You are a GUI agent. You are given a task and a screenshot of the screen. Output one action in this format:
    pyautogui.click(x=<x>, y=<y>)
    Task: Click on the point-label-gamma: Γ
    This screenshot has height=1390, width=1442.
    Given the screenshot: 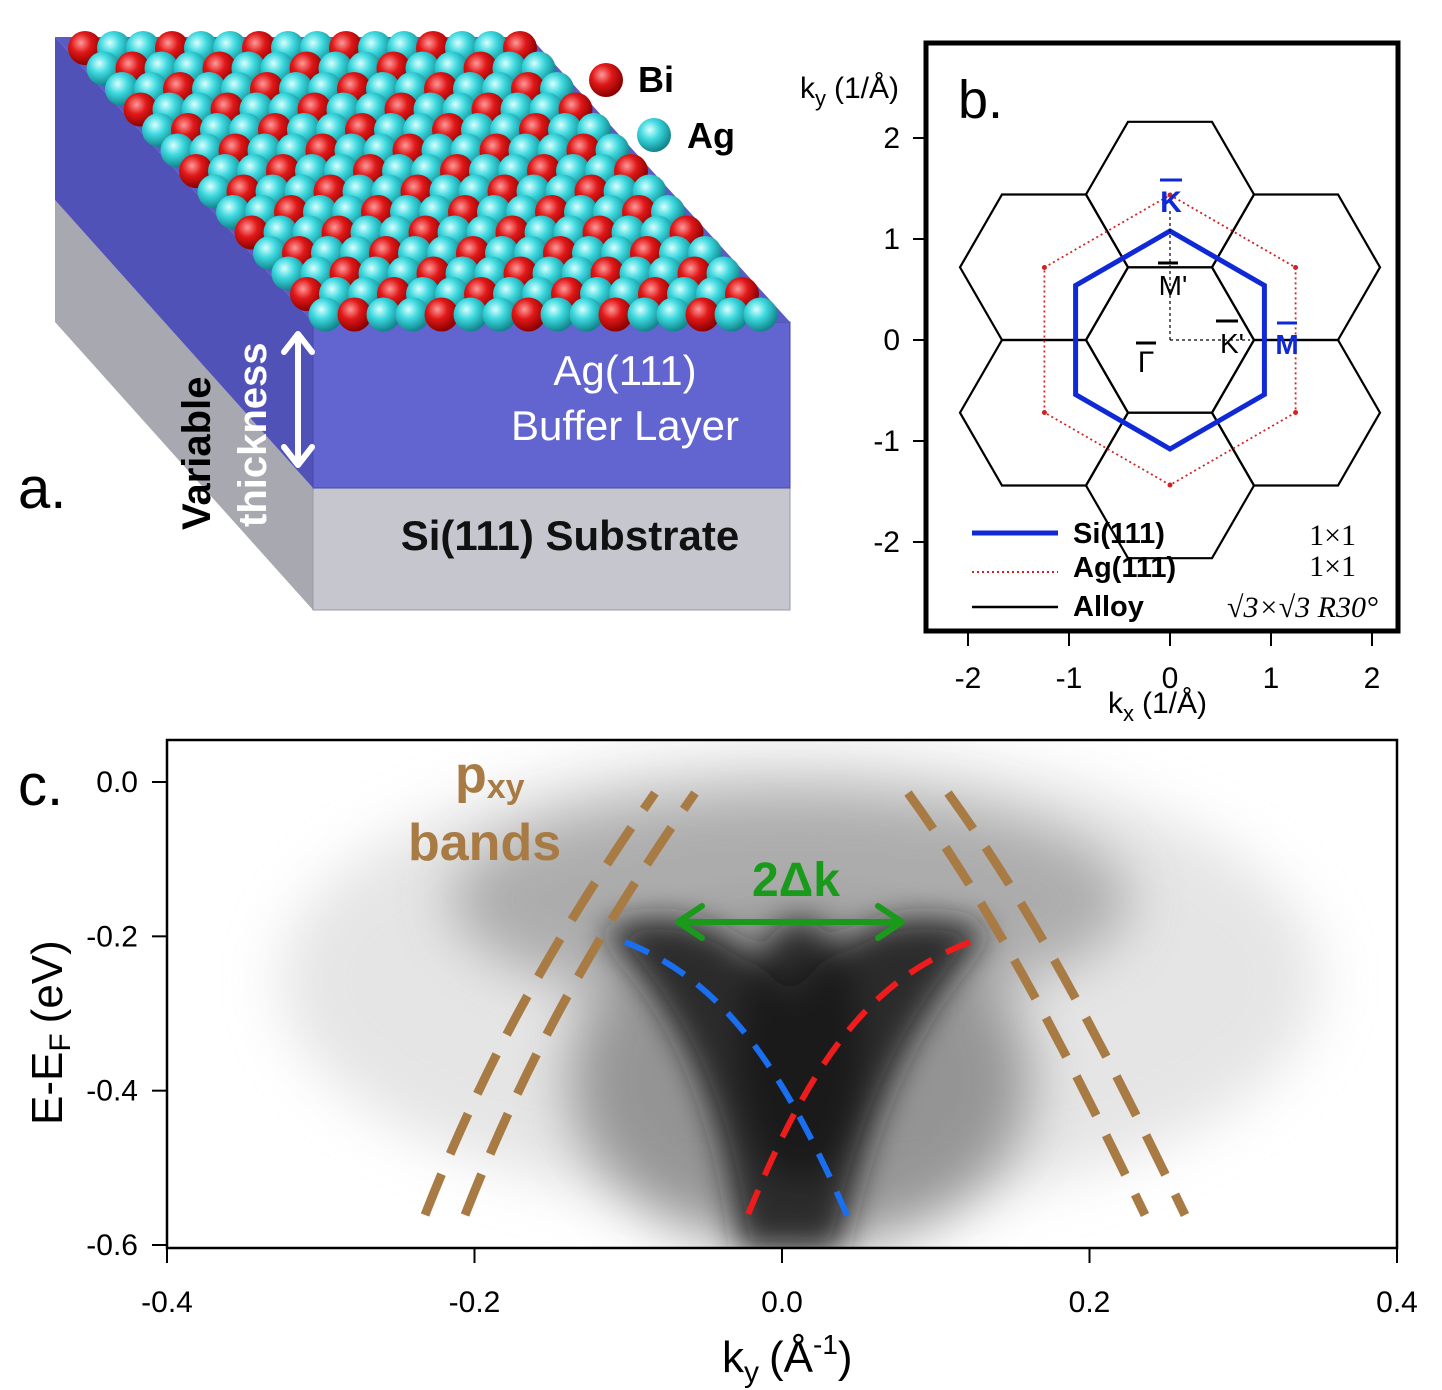 What is the action you would take?
    pyautogui.click(x=1146, y=360)
    